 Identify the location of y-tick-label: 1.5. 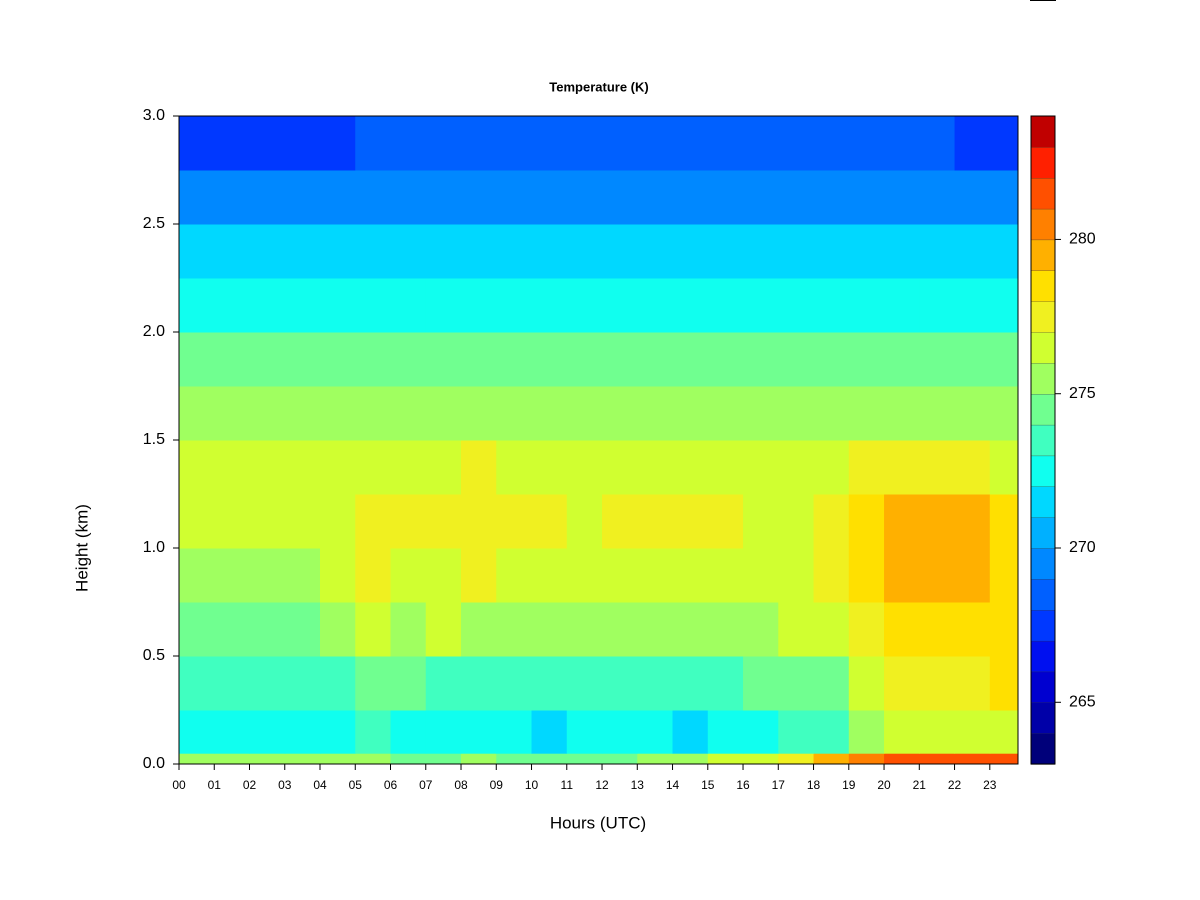
(154, 439).